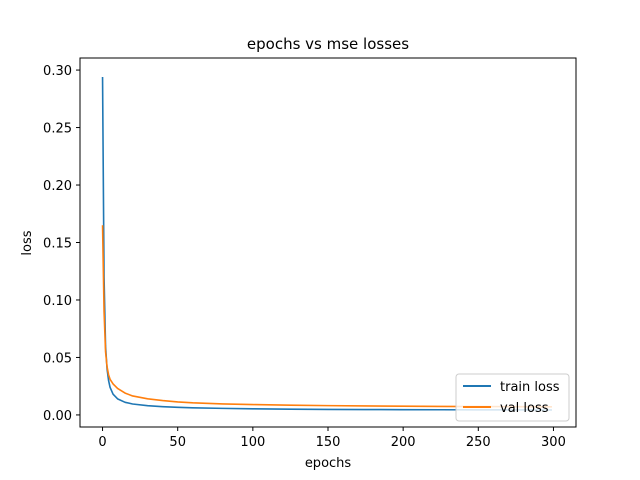  I want to click on x-tick-label: 200, so click(403, 442).